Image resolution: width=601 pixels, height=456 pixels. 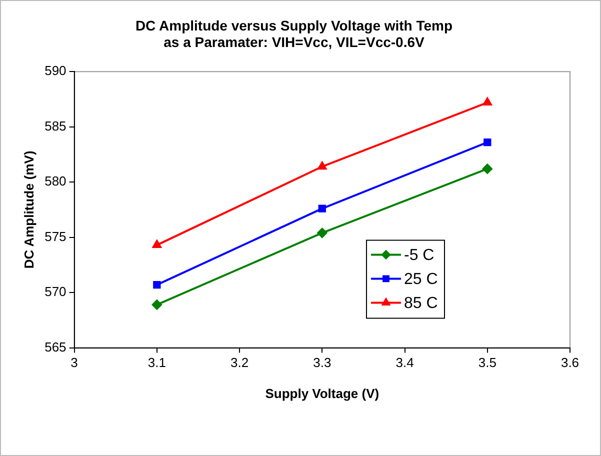 What do you see at coordinates (28, 209) in the screenshot?
I see `y-axis-title: DC Amplitude (mV)` at bounding box center [28, 209].